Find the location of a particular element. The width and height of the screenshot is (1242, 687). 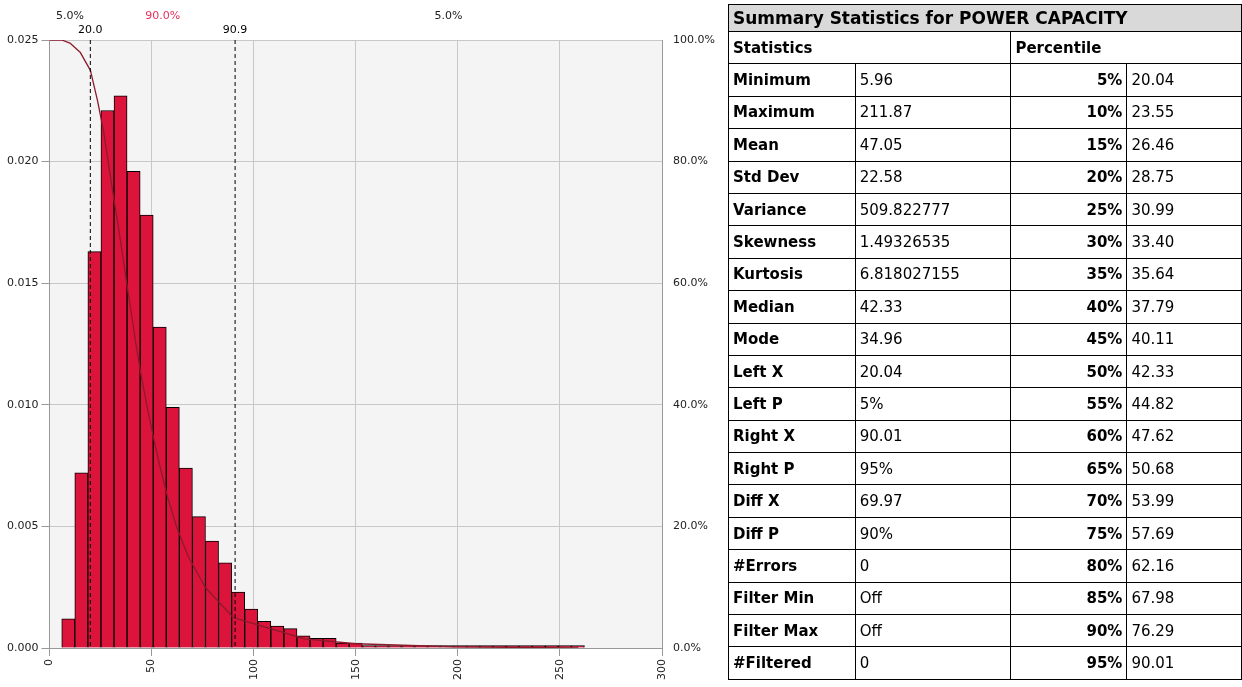

text: Summary Statistics for POWER CAPACITY is located at coordinates (985, 18).